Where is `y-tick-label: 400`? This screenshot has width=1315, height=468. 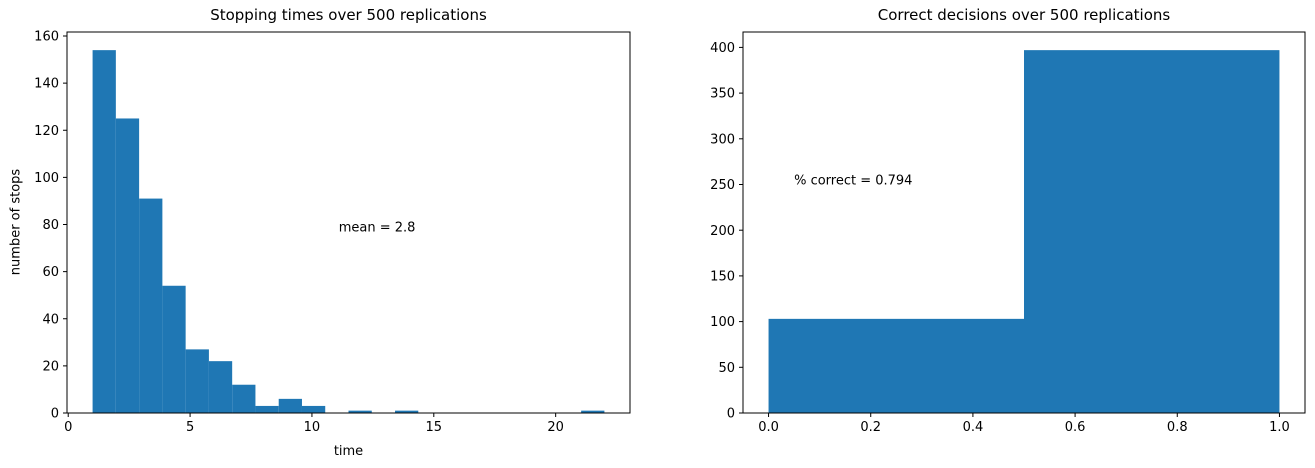
y-tick-label: 400 is located at coordinates (722, 48).